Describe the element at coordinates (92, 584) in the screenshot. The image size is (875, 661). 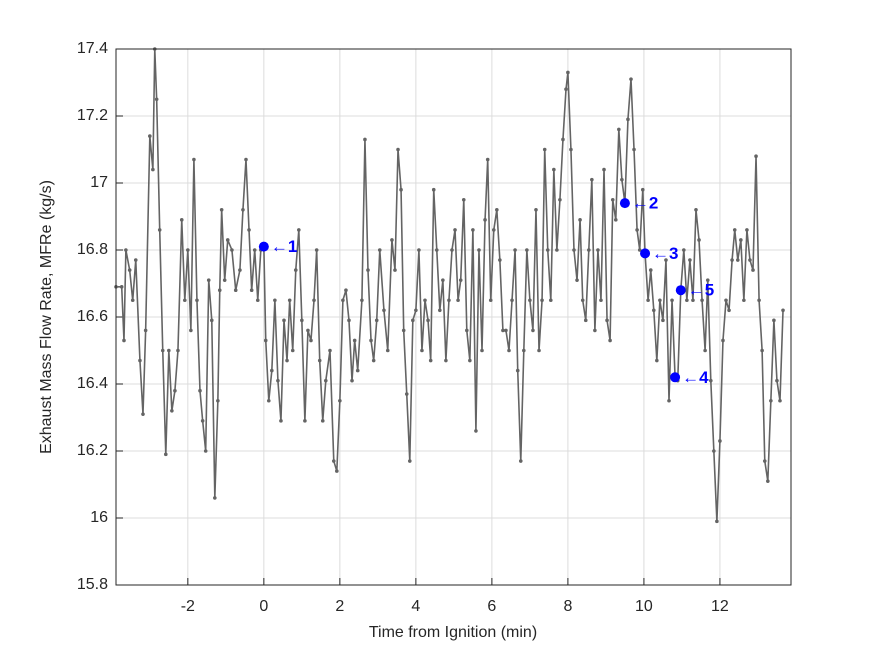
I see `y-tick-label: 15.8` at that location.